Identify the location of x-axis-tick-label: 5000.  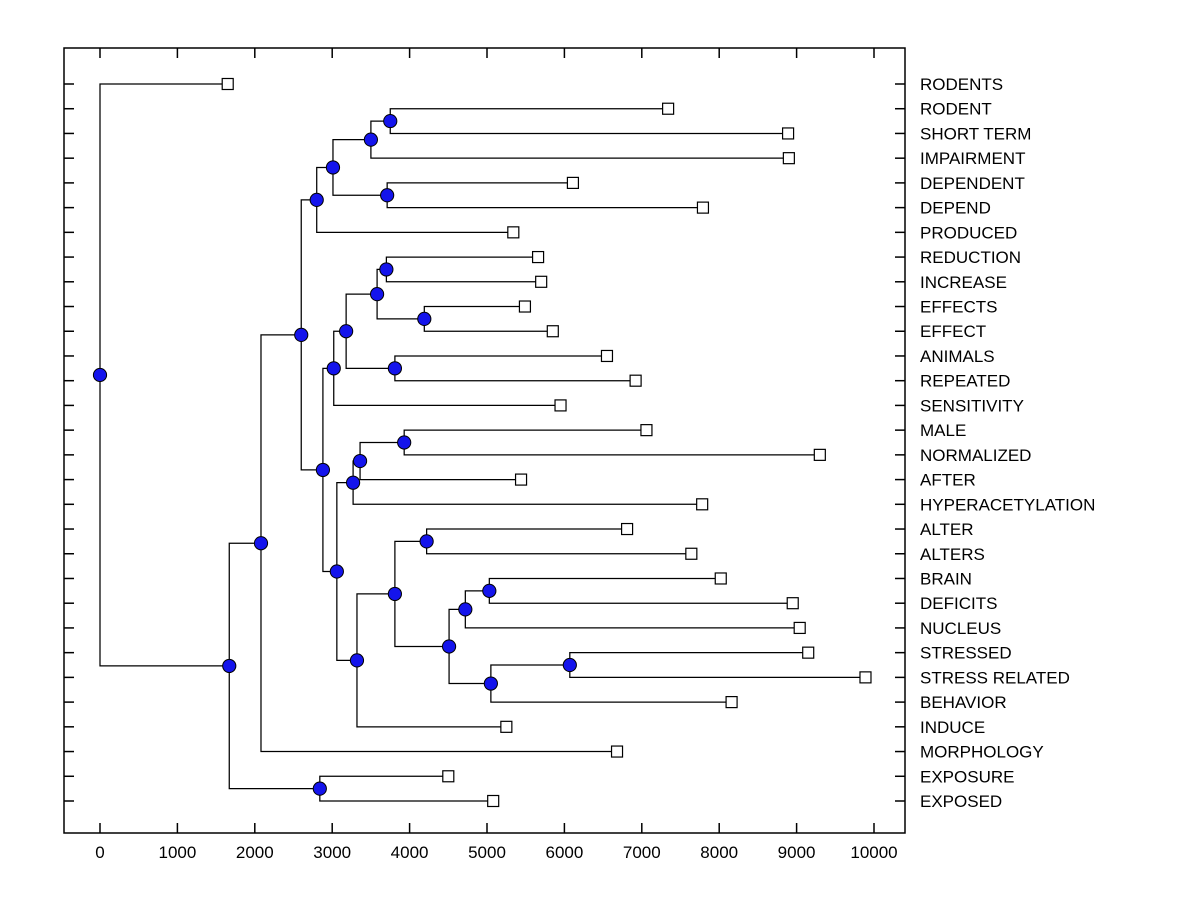
(487, 852).